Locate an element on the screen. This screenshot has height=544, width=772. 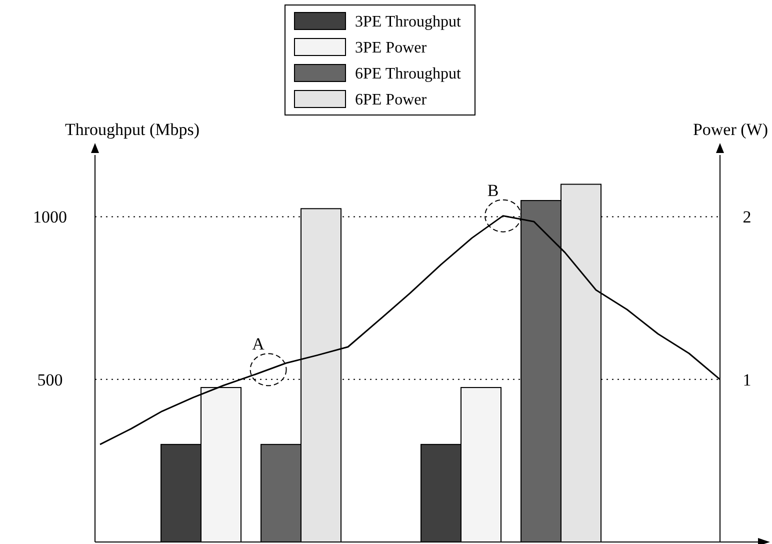
annotation: A is located at coordinates (259, 344).